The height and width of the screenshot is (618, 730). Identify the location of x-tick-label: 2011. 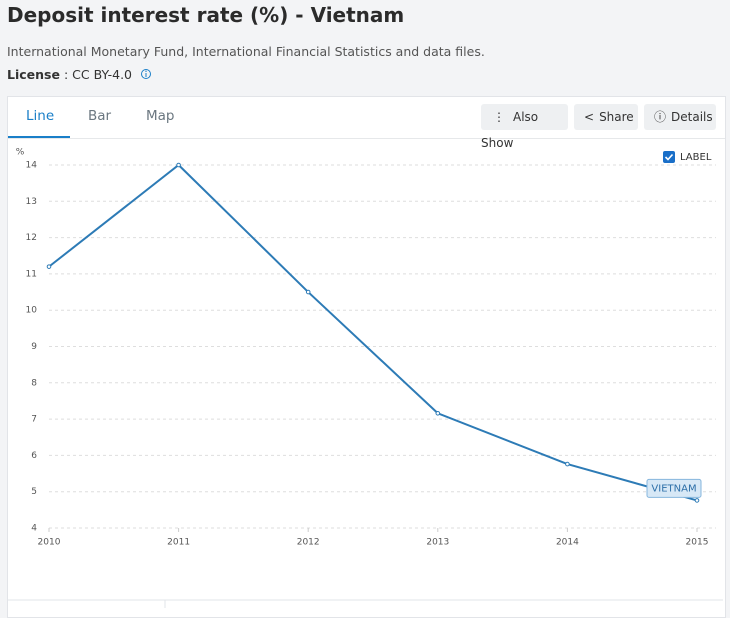
(178, 543).